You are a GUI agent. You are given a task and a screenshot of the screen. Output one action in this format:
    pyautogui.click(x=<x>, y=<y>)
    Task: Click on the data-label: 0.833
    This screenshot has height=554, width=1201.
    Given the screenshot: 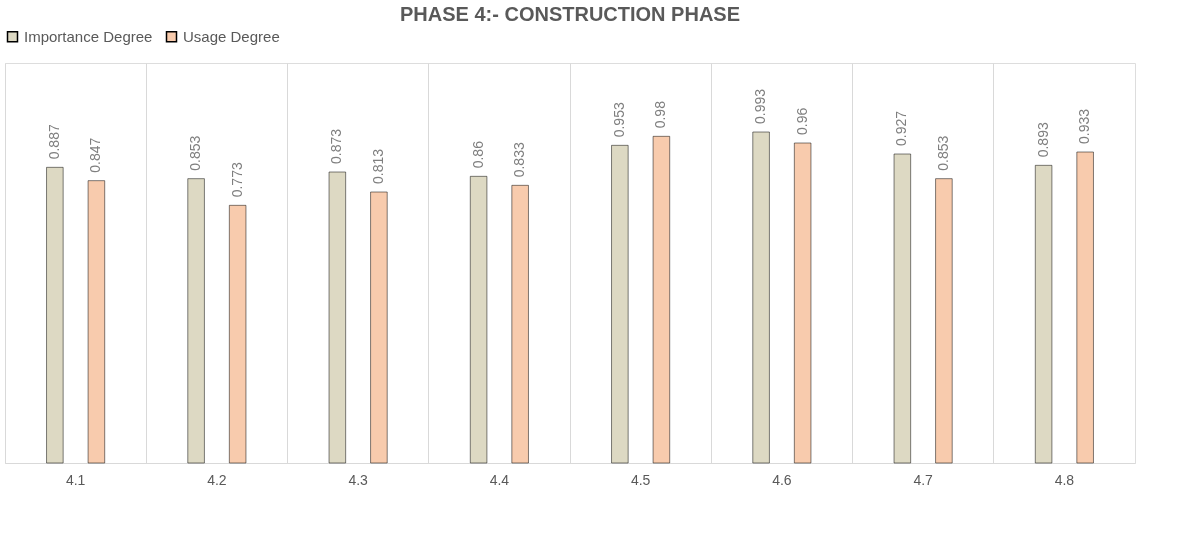 What is the action you would take?
    pyautogui.click(x=519, y=160)
    